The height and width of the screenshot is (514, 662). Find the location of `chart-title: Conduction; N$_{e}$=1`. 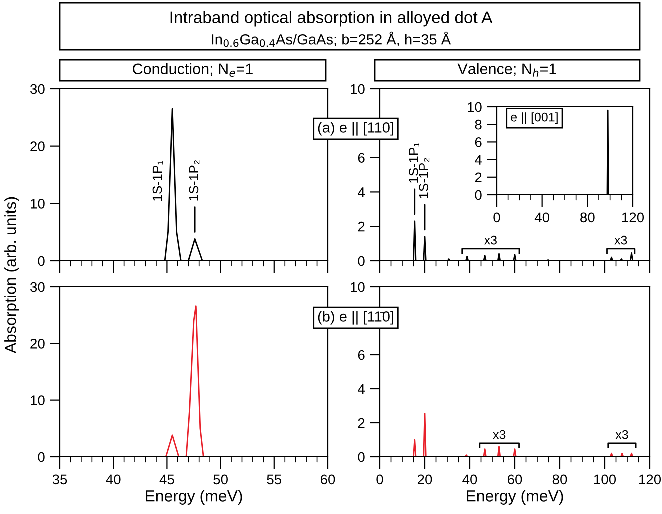

chart-title: Conduction; N$_{e}$=1 is located at coordinates (193, 70).